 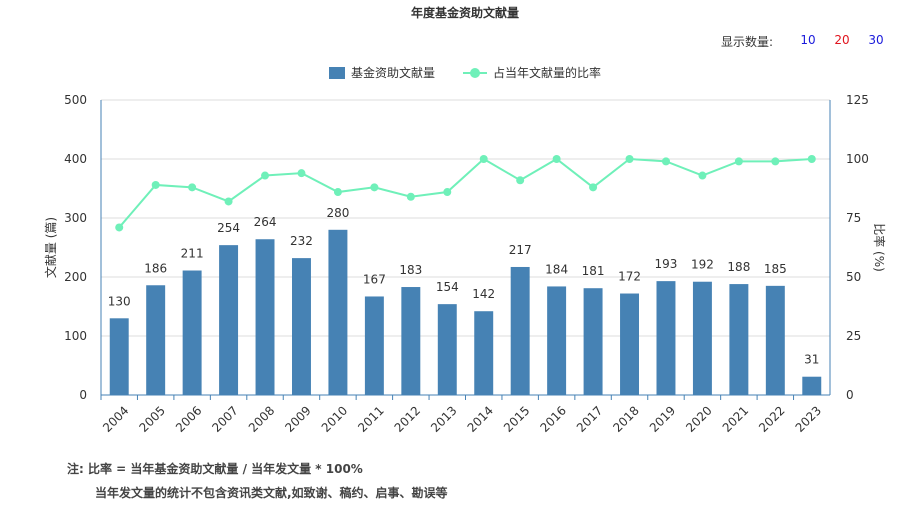 I want to click on bar-value-label: 31, so click(x=811, y=360).